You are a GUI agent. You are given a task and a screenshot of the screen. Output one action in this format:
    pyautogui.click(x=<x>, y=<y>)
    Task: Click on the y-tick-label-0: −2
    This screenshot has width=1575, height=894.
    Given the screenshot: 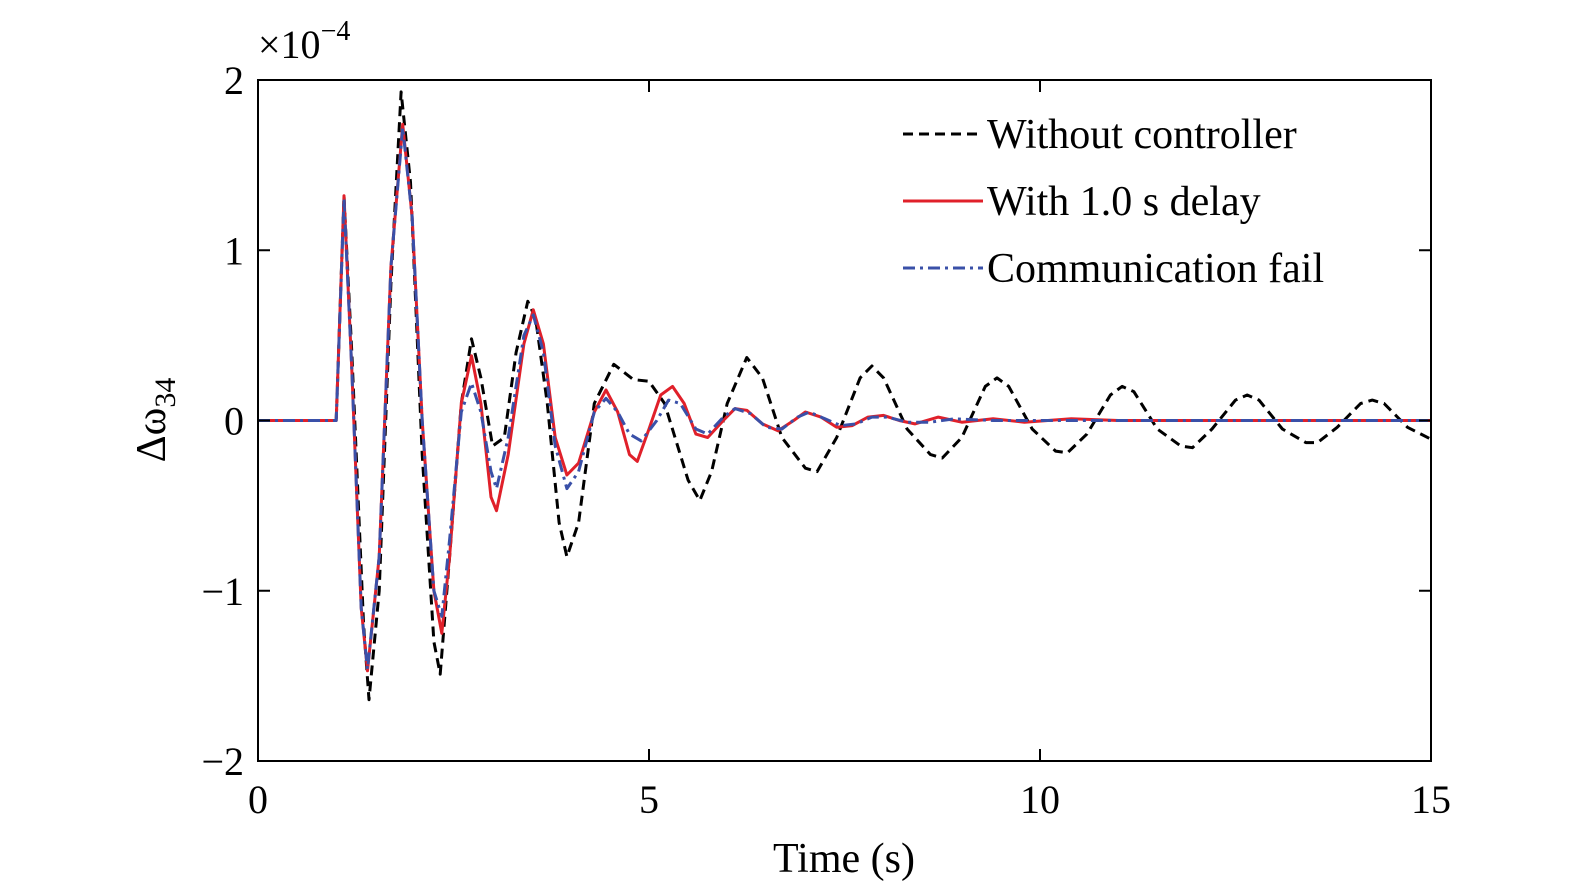 What is the action you would take?
    pyautogui.click(x=222, y=761)
    